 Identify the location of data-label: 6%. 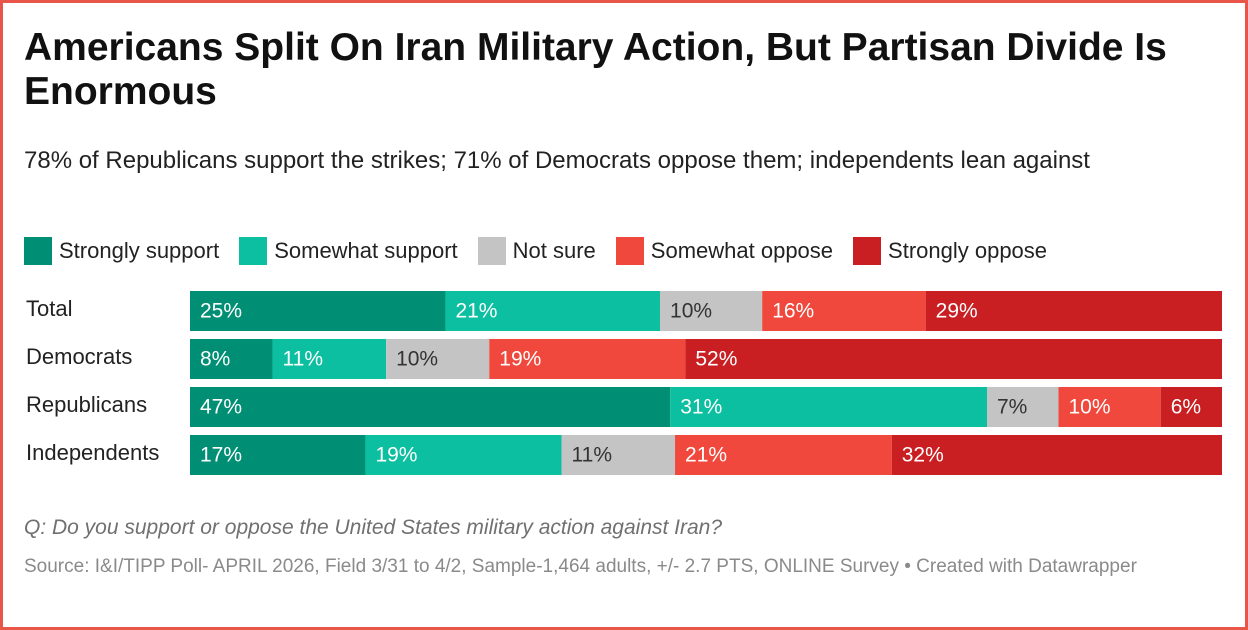
(1186, 407).